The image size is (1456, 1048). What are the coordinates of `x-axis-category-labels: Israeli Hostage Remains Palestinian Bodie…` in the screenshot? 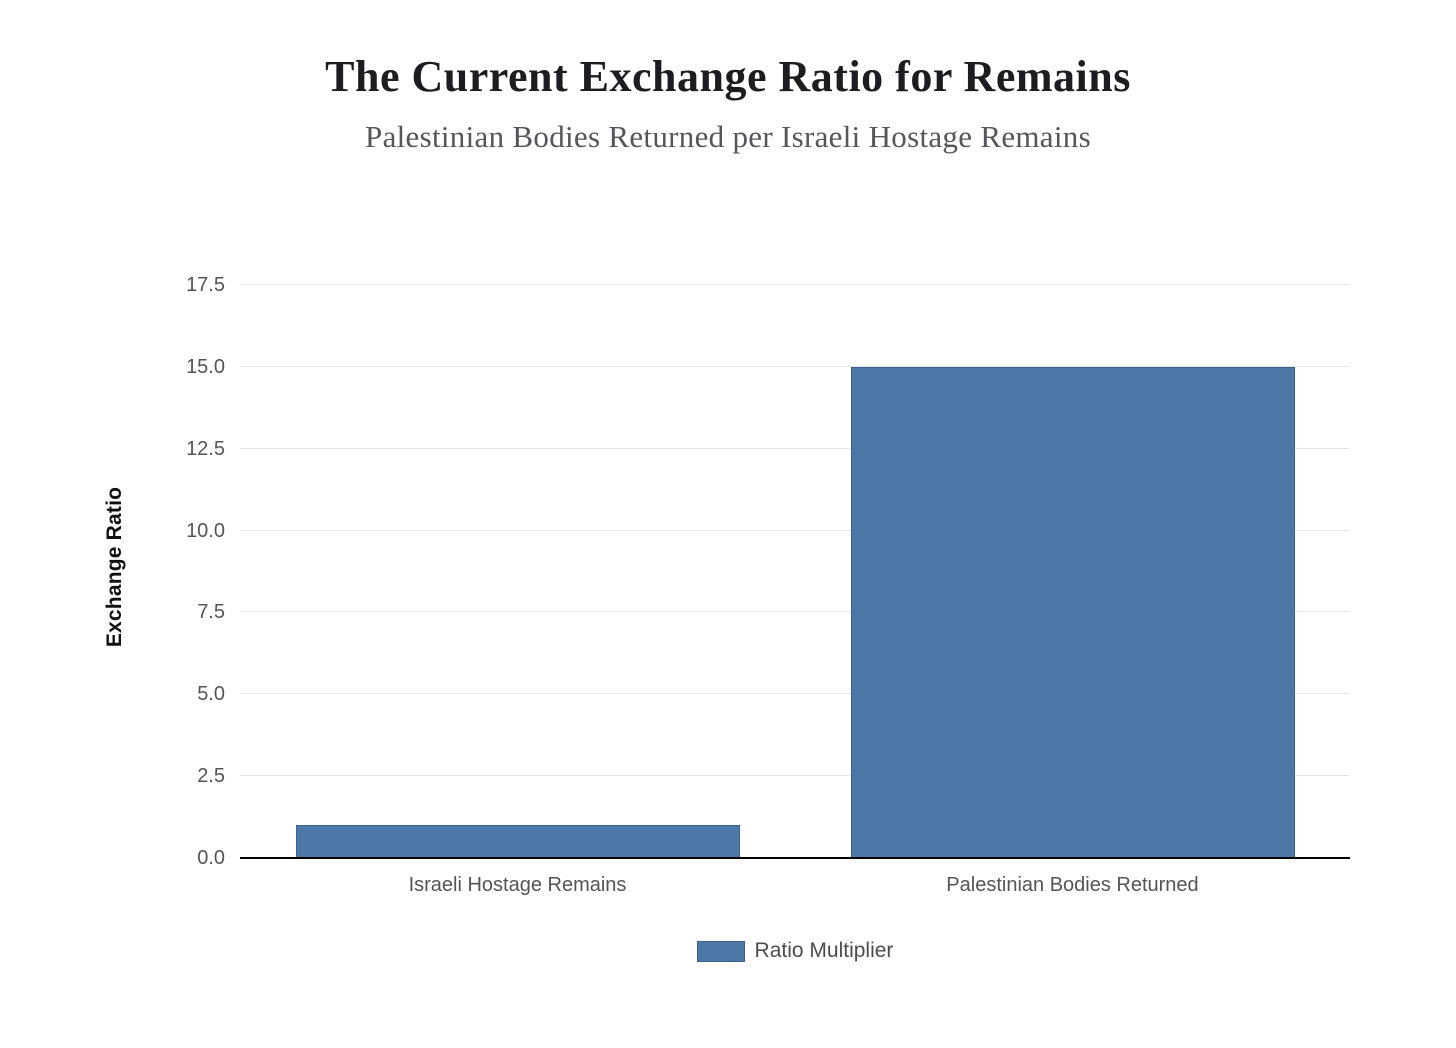 It's located at (795, 885).